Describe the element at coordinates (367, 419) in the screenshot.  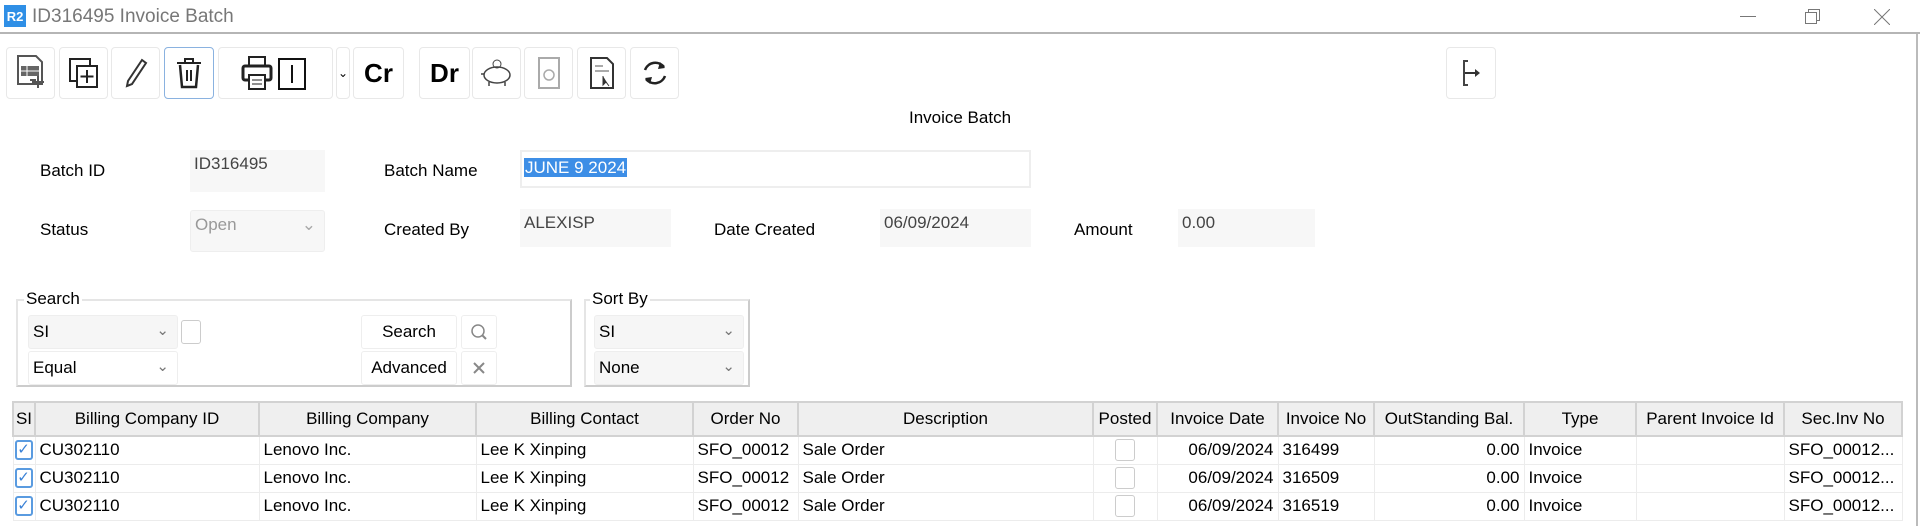
I see `column-header-billing-company: Billing Company` at that location.